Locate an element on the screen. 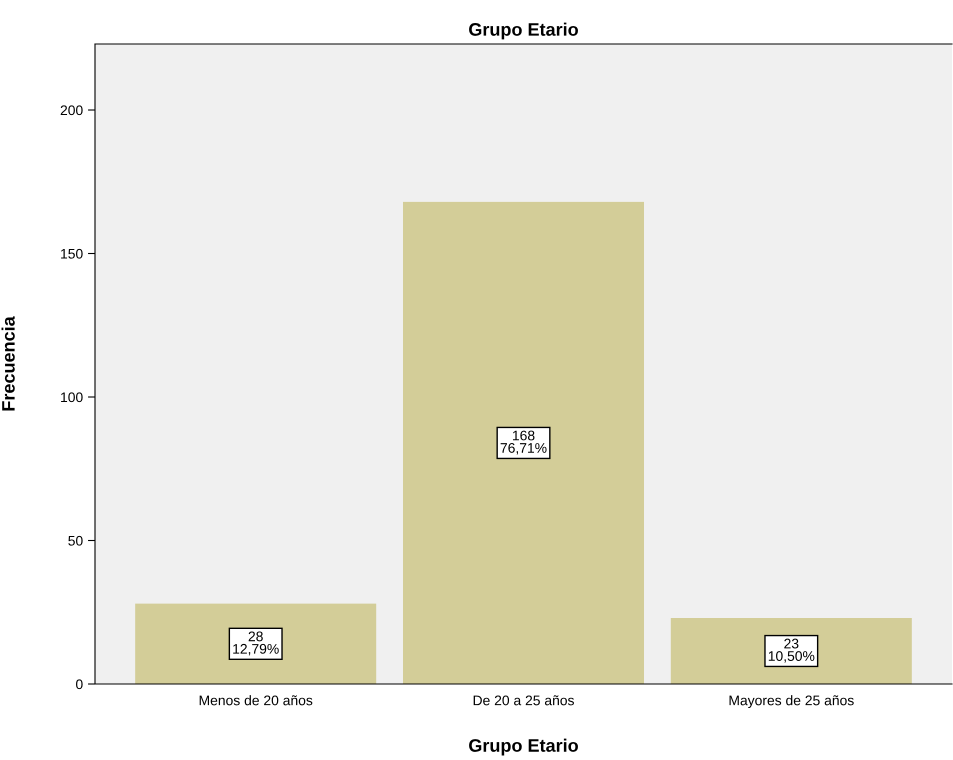 The image size is (953, 760). data-label: 28 12,79% is located at coordinates (256, 643).